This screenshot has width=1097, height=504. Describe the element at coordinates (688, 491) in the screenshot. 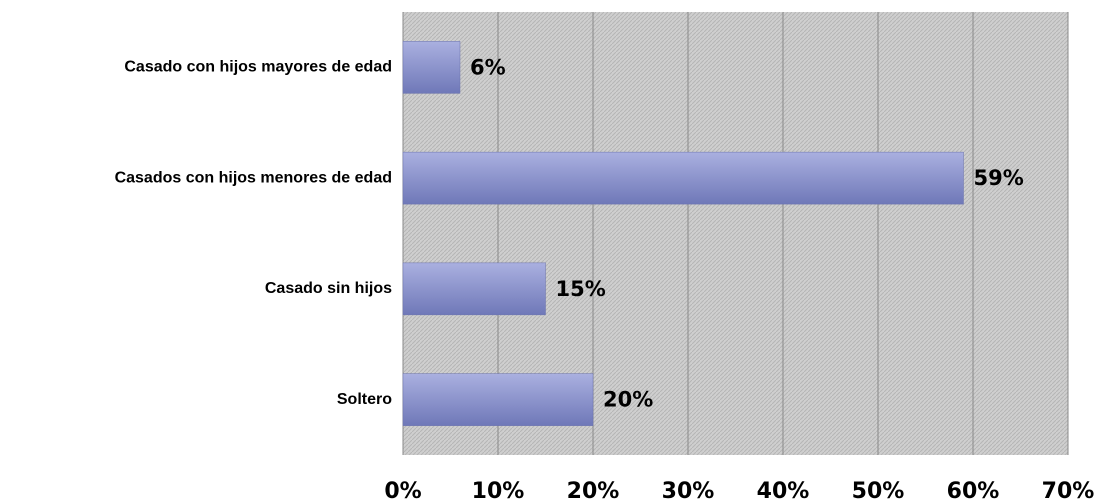

I see `x-tick-label: 30%` at that location.